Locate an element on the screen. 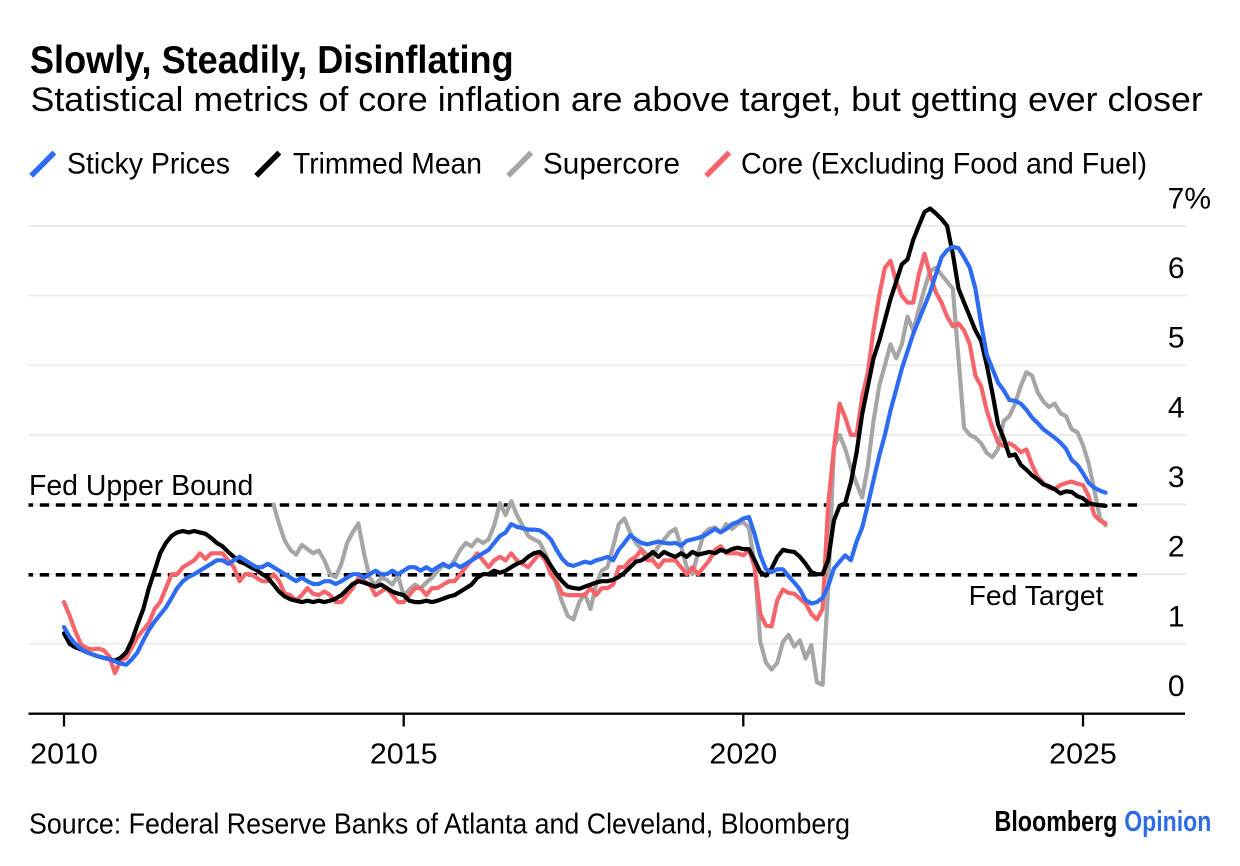 The image size is (1240, 866). svg-text: 0 is located at coordinates (1176, 686).